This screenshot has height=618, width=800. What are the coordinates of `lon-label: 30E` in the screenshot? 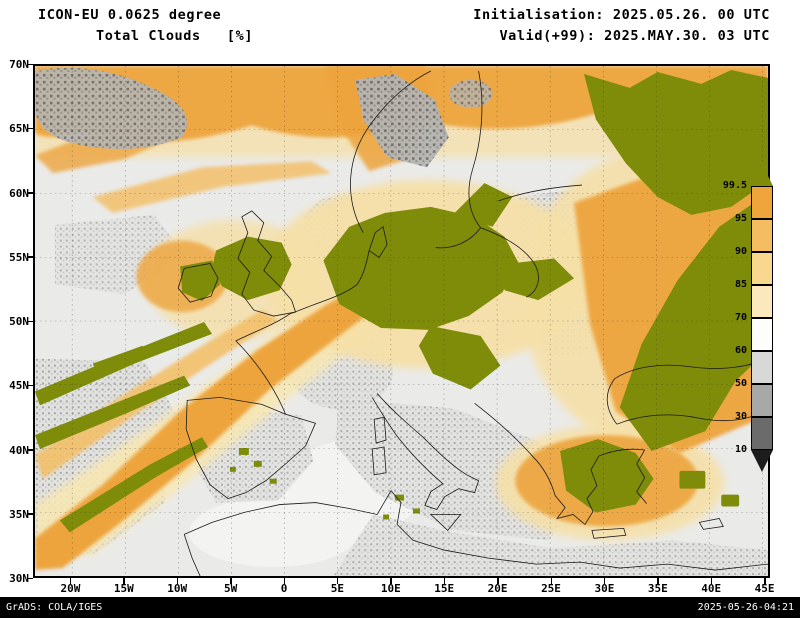 It's located at (604, 588).